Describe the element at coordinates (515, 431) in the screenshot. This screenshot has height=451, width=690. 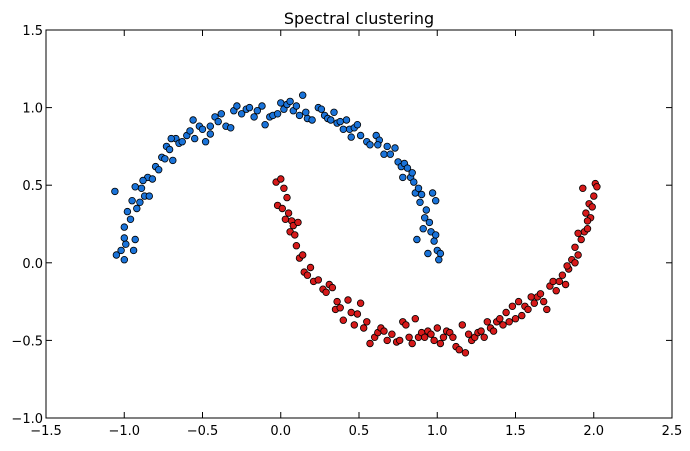
I see `x-tick-label: 1.5` at that location.